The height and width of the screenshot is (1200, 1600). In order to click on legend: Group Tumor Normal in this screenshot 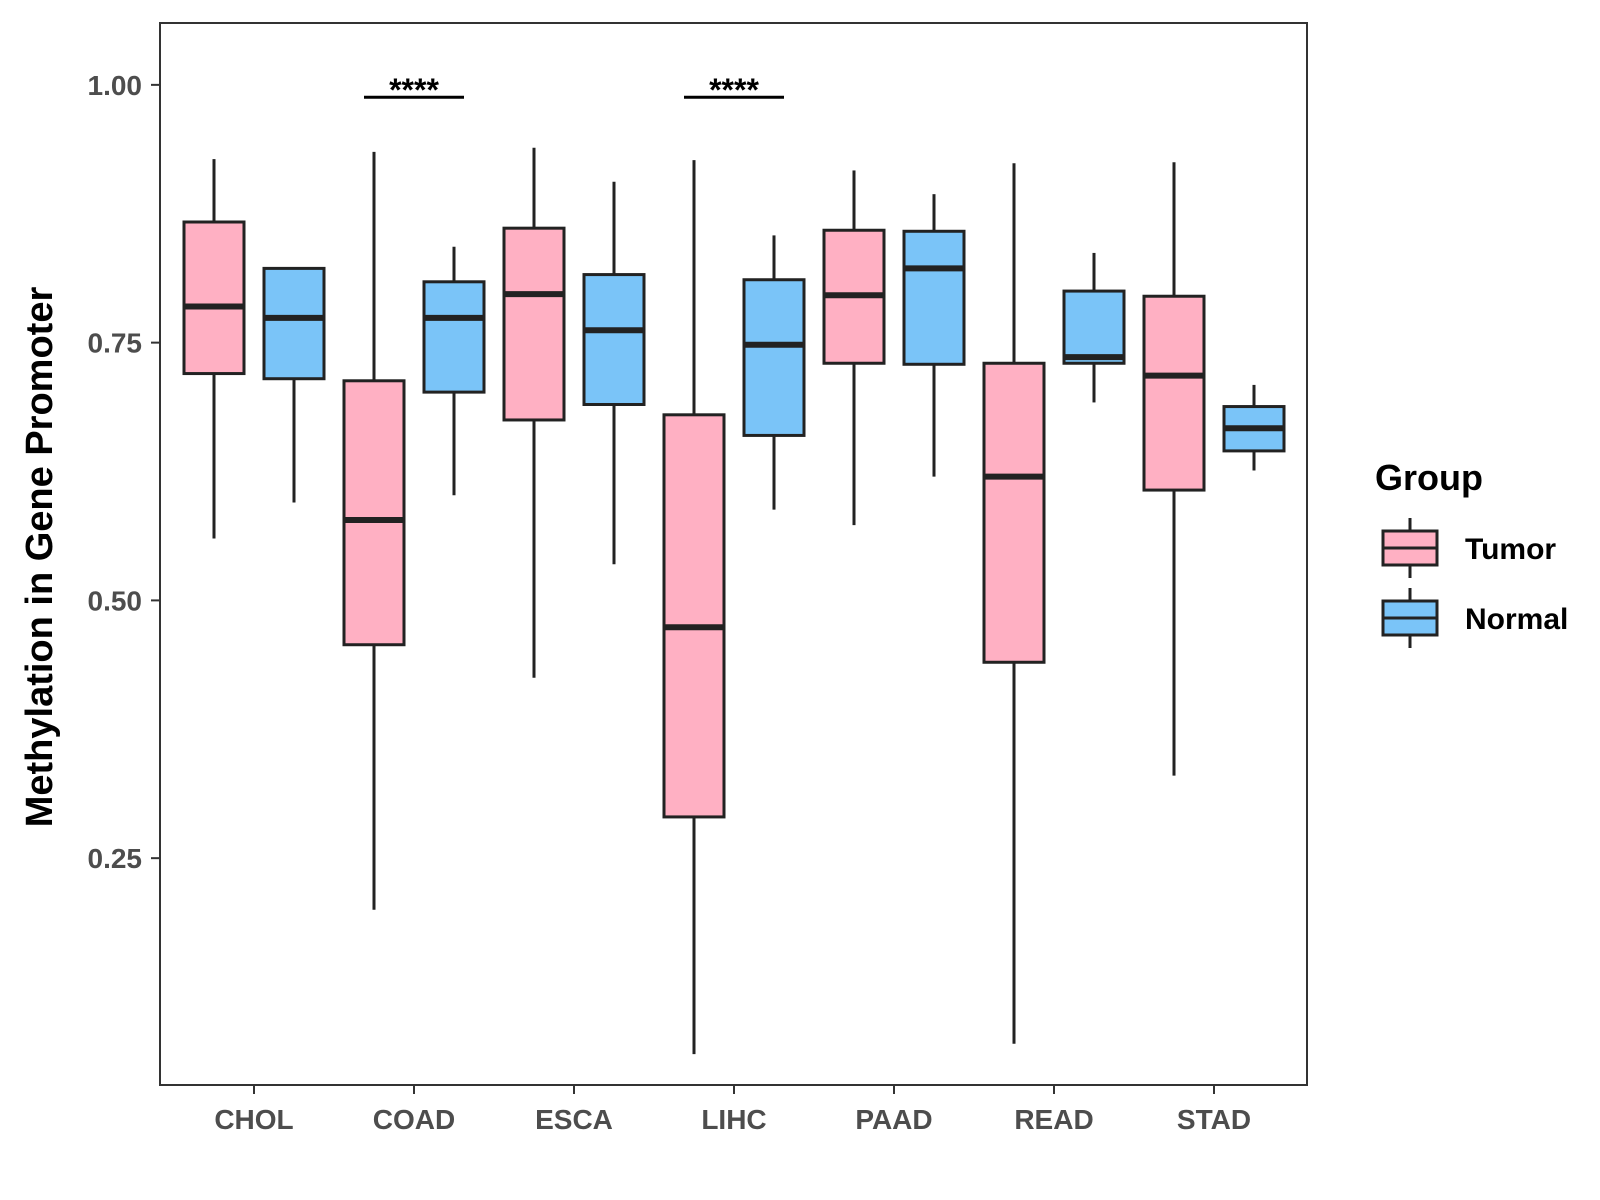, I will do `click(1471, 552)`.